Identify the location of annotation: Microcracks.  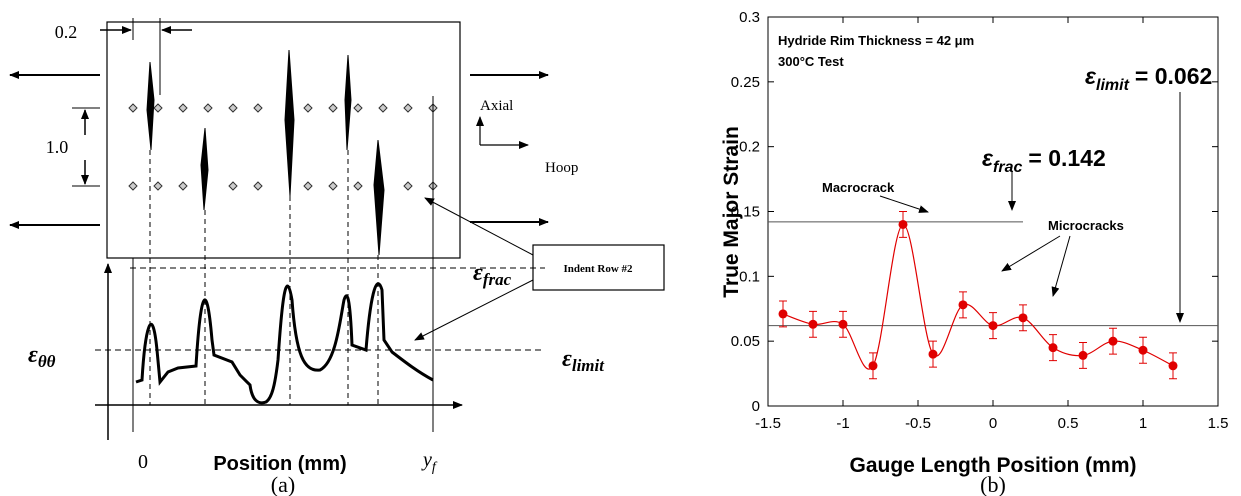
(1086, 225).